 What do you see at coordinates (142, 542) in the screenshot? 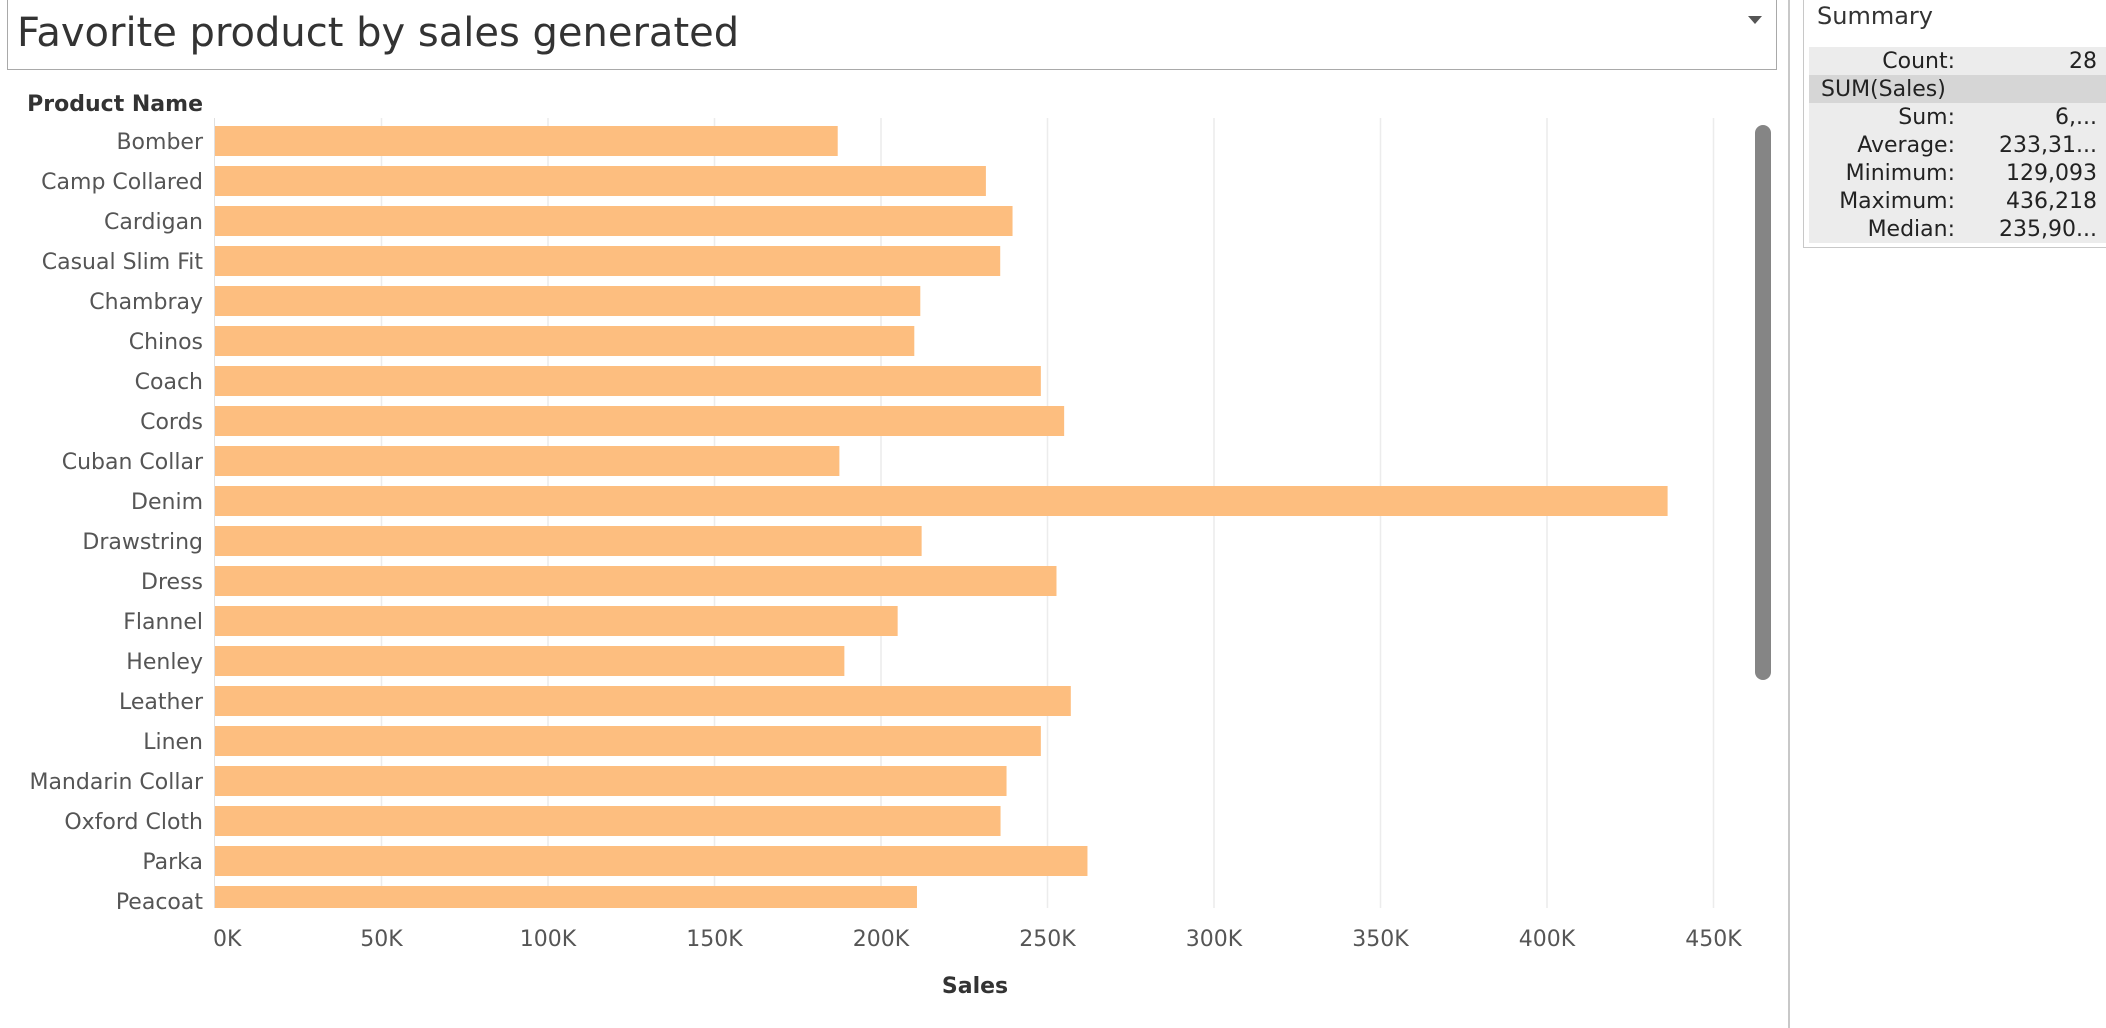
I see `category-label: Drawstring` at bounding box center [142, 542].